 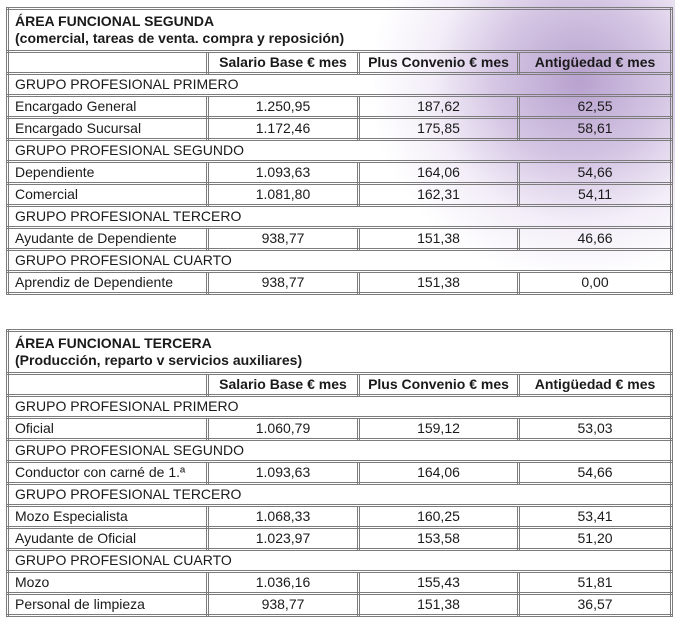 I want to click on salario-base-value: 1.250,95, so click(x=283, y=106).